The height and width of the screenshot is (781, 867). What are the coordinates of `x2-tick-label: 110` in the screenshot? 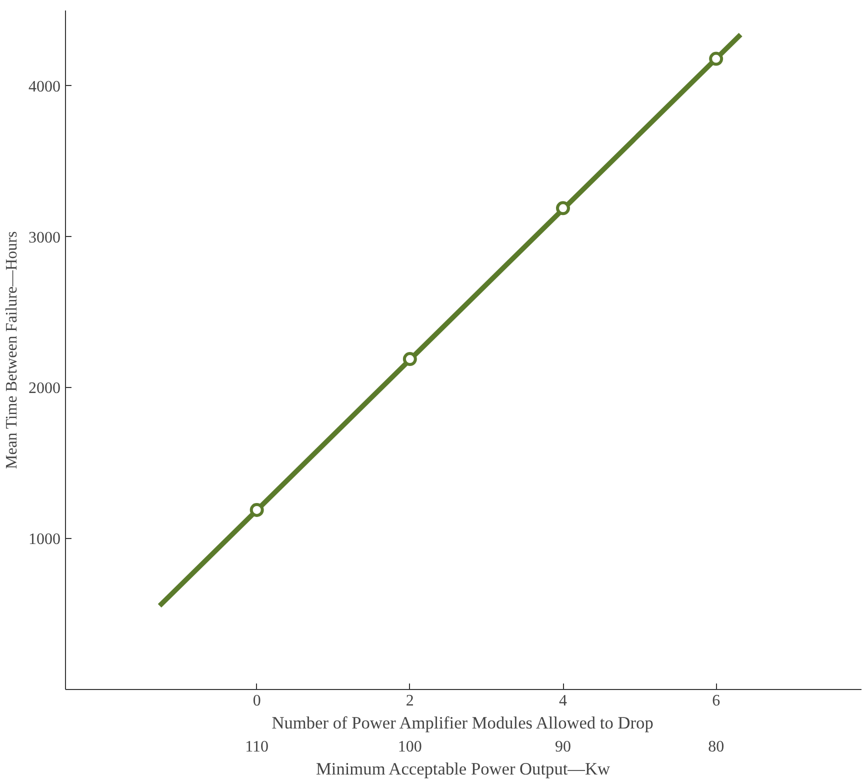 It's located at (257, 747).